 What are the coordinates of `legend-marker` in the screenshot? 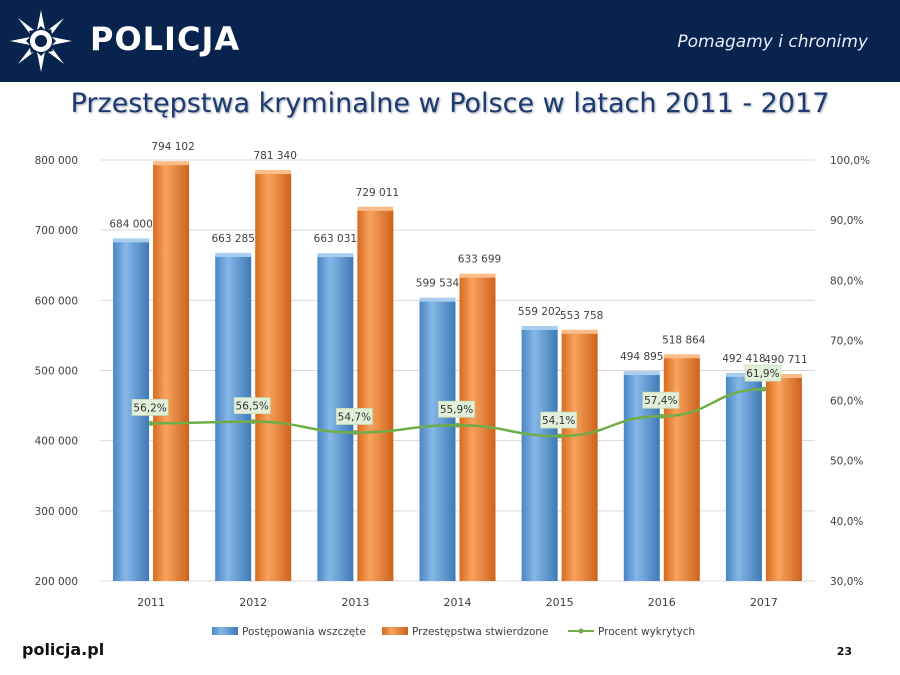 It's located at (581, 631).